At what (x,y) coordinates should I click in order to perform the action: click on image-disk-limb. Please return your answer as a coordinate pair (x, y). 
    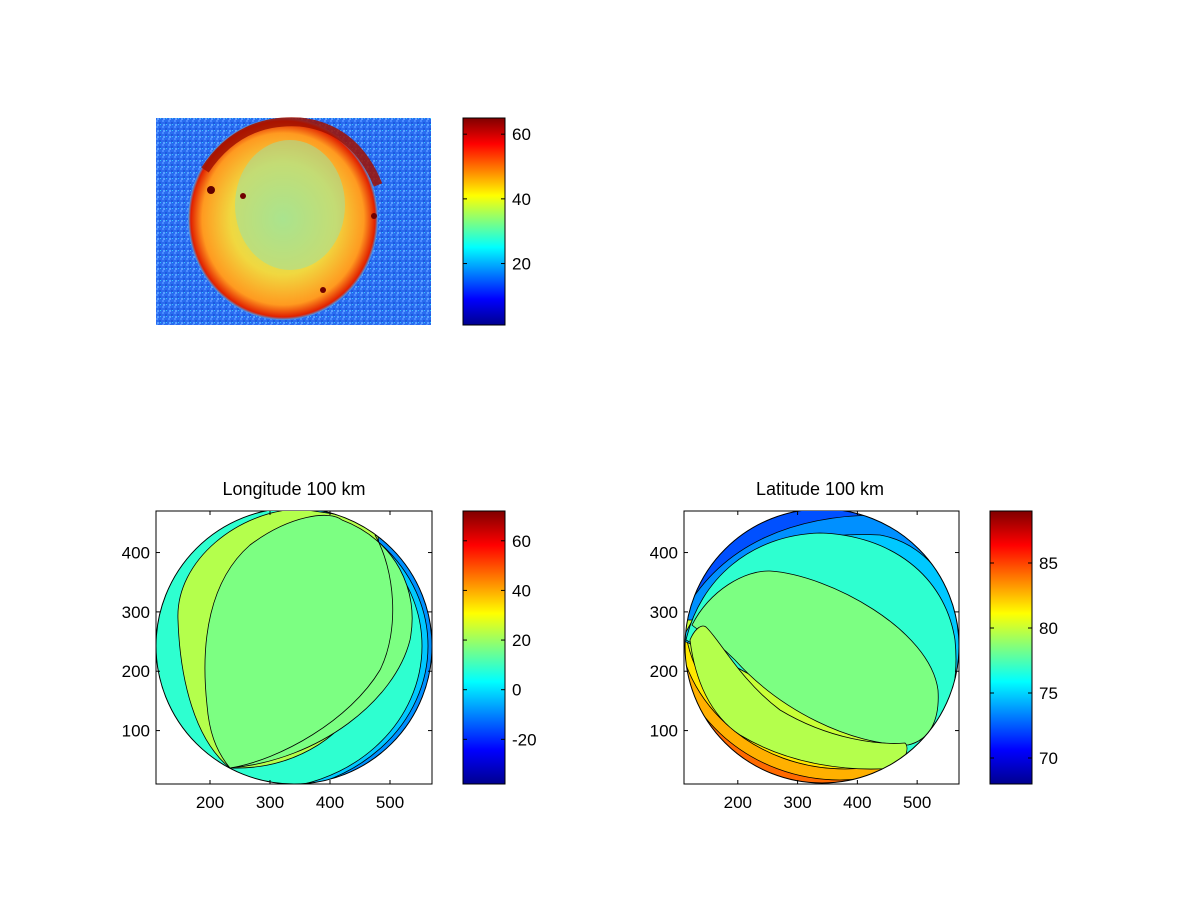
    Looking at the image, I should click on (292, 152).